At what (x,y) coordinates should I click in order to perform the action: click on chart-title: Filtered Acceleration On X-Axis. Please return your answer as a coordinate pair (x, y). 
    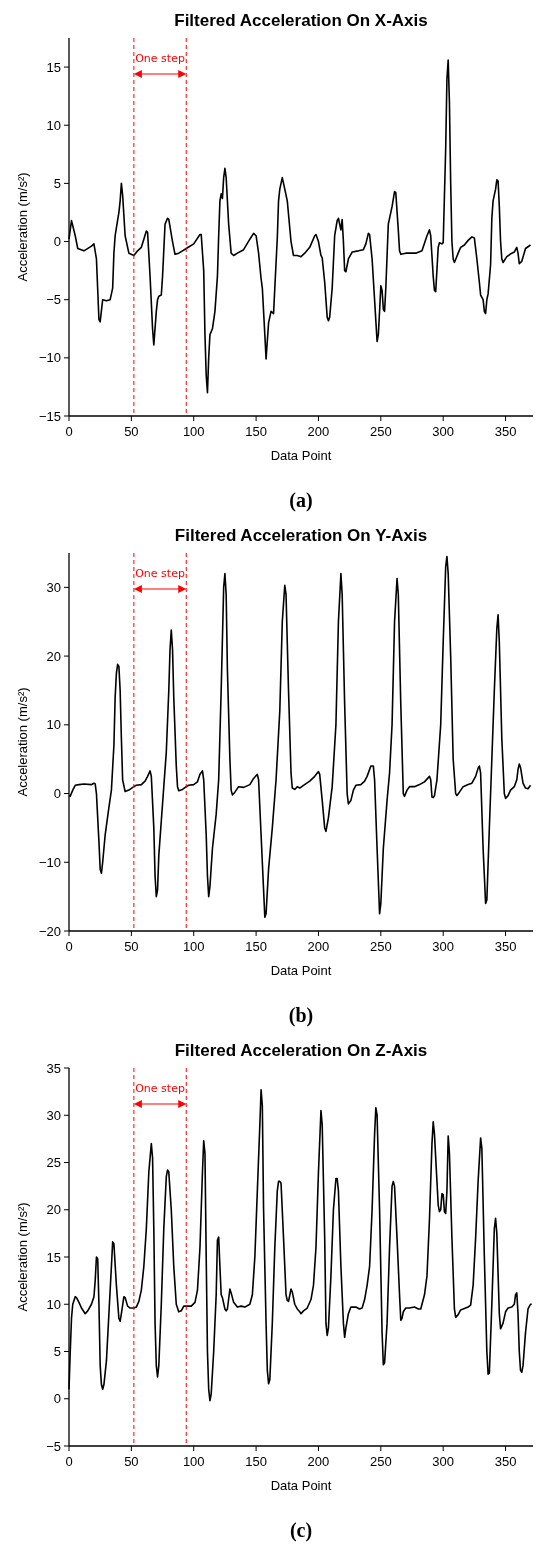
    Looking at the image, I should click on (301, 20).